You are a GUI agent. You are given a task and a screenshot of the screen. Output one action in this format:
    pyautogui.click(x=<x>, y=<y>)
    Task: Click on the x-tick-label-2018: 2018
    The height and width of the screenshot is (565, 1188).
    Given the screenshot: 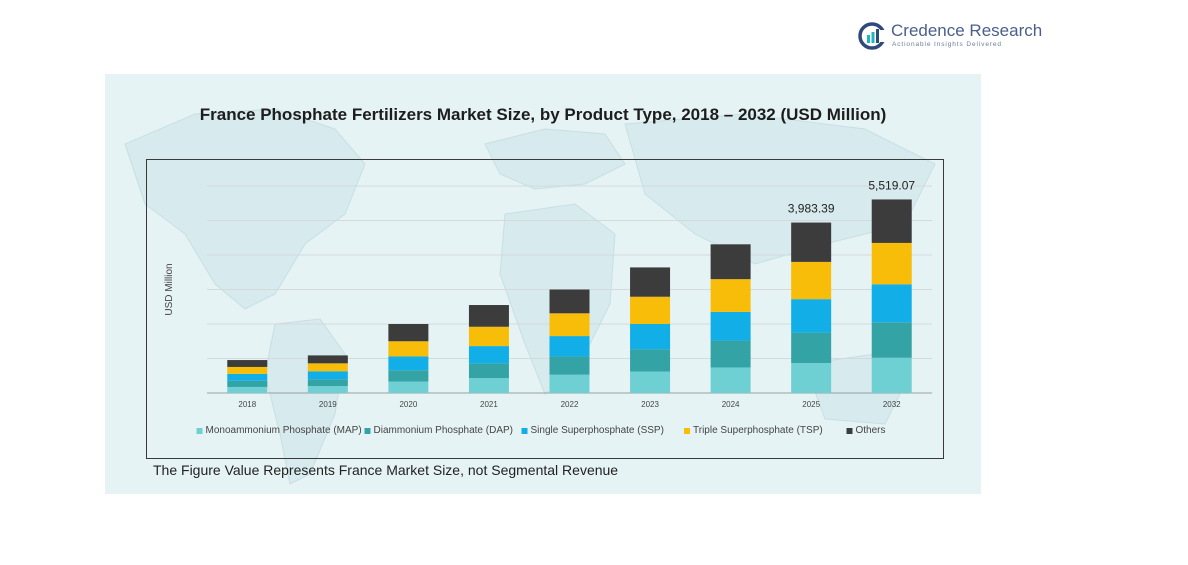 What is the action you would take?
    pyautogui.click(x=247, y=404)
    